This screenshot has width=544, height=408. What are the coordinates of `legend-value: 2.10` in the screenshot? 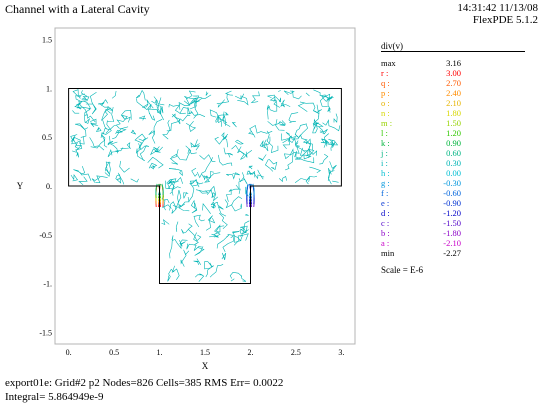 It's located at (453, 103).